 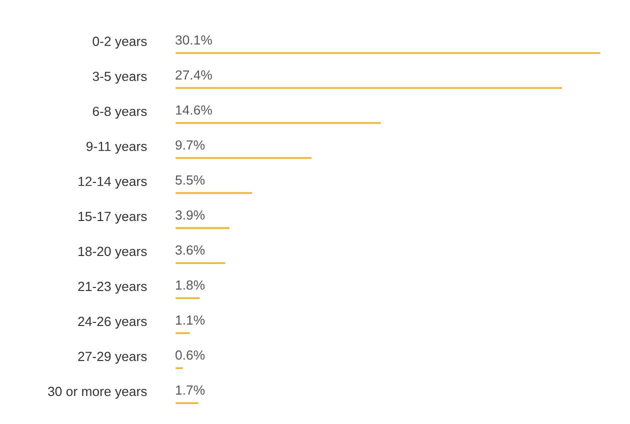 What do you see at coordinates (119, 78) in the screenshot?
I see `y-tick-label: 3-5 years` at bounding box center [119, 78].